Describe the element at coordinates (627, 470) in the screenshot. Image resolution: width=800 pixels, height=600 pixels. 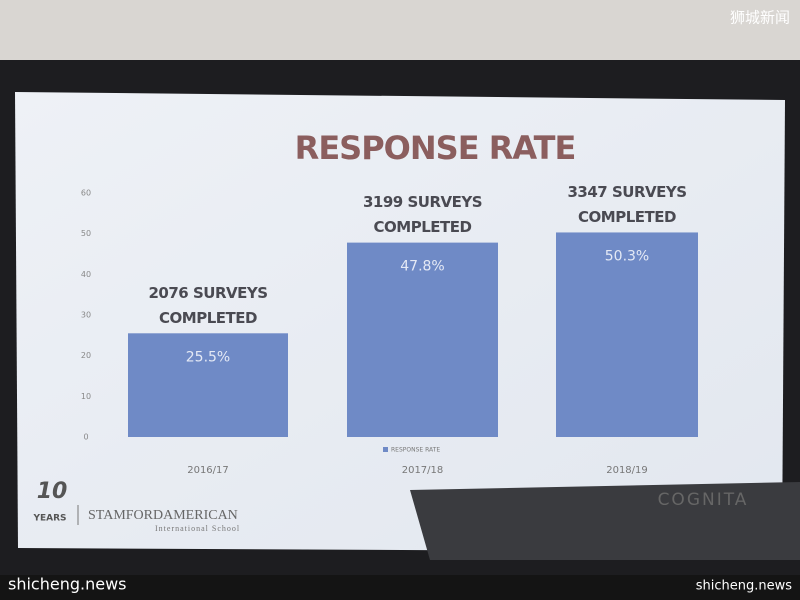
I see `x-tick-label: 2018/19` at that location.